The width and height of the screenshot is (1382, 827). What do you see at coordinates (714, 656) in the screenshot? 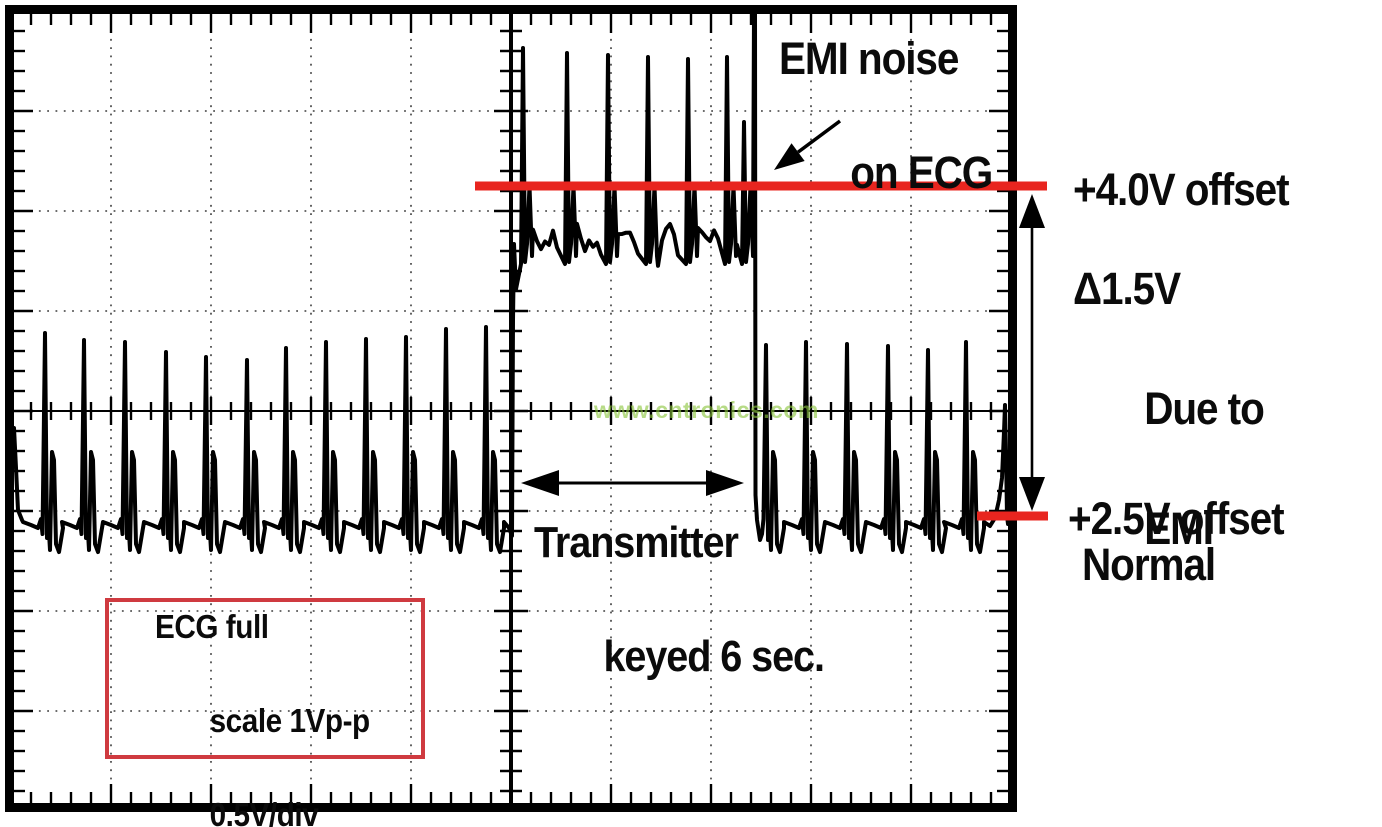
I see `keying-line2: keyed 6 sec.` at bounding box center [714, 656].